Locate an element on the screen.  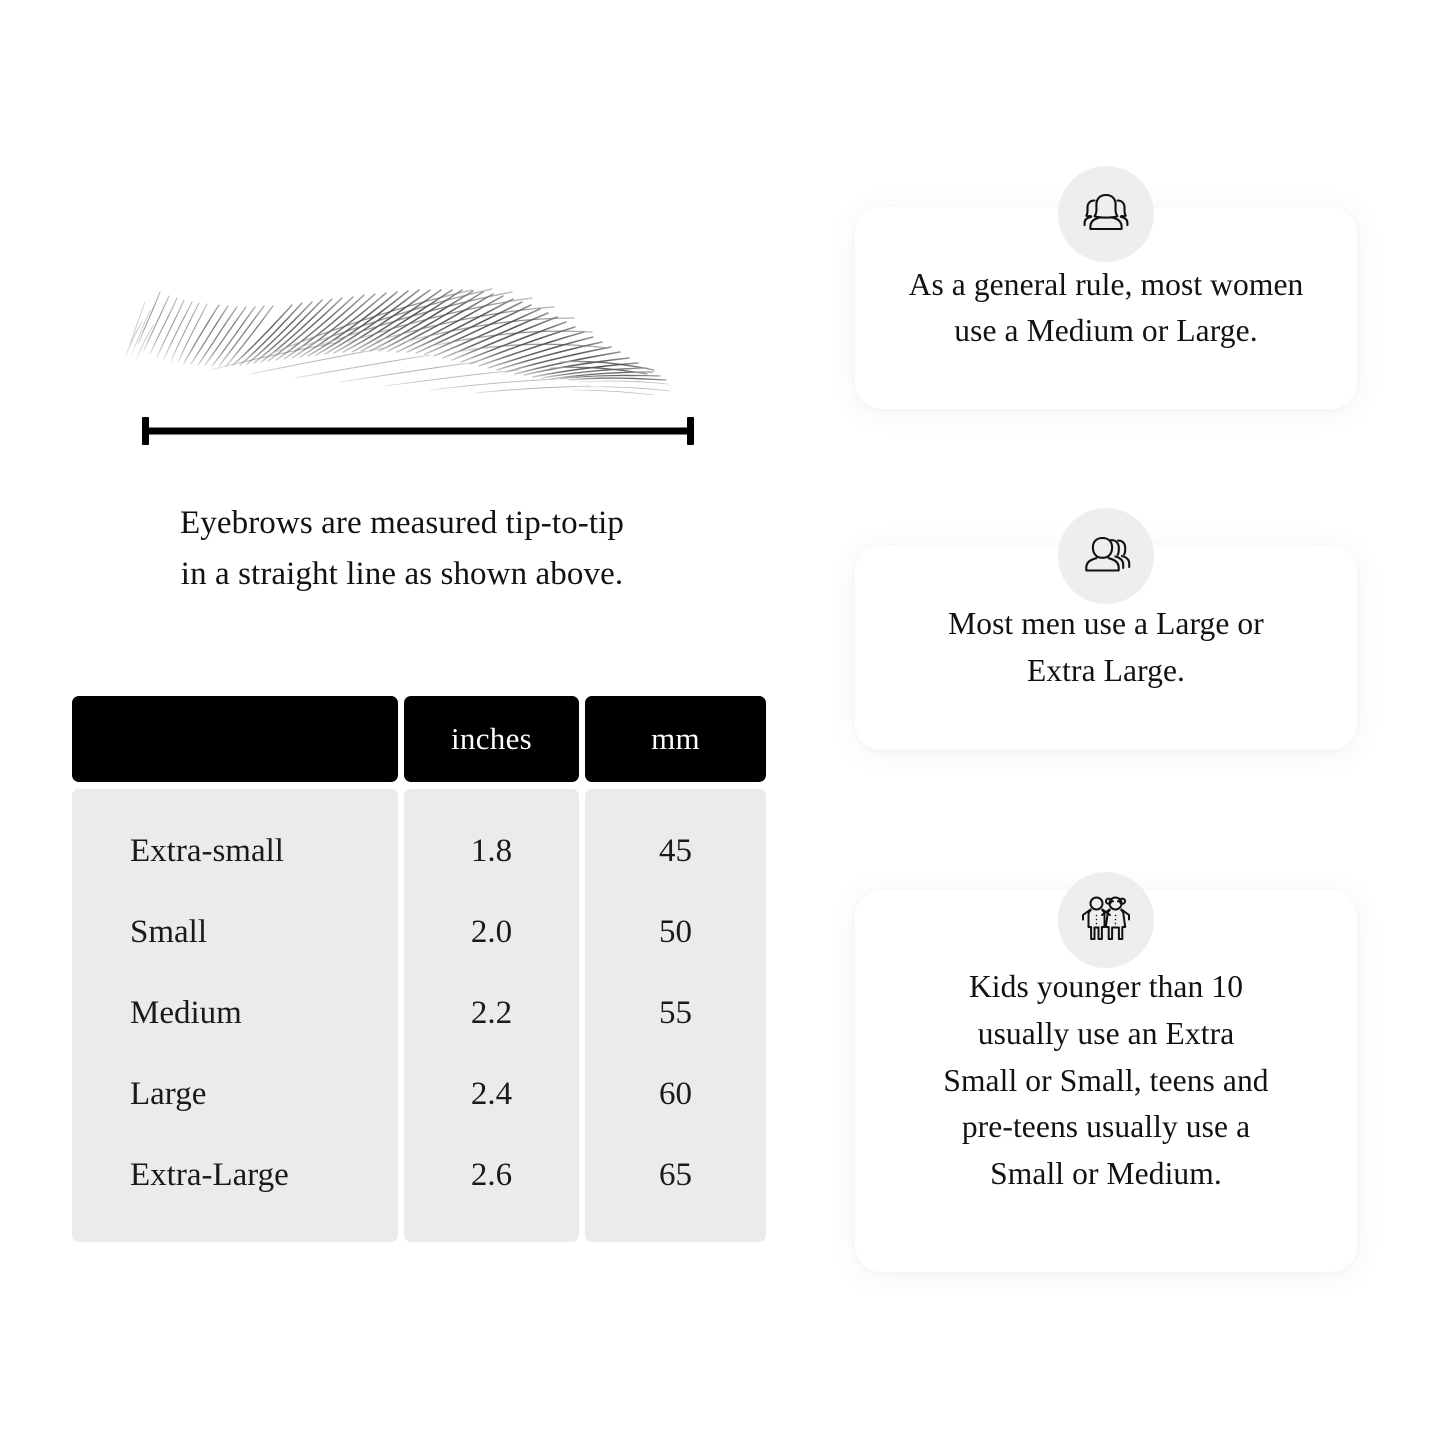
two-kids-icon is located at coordinates (1106, 920).